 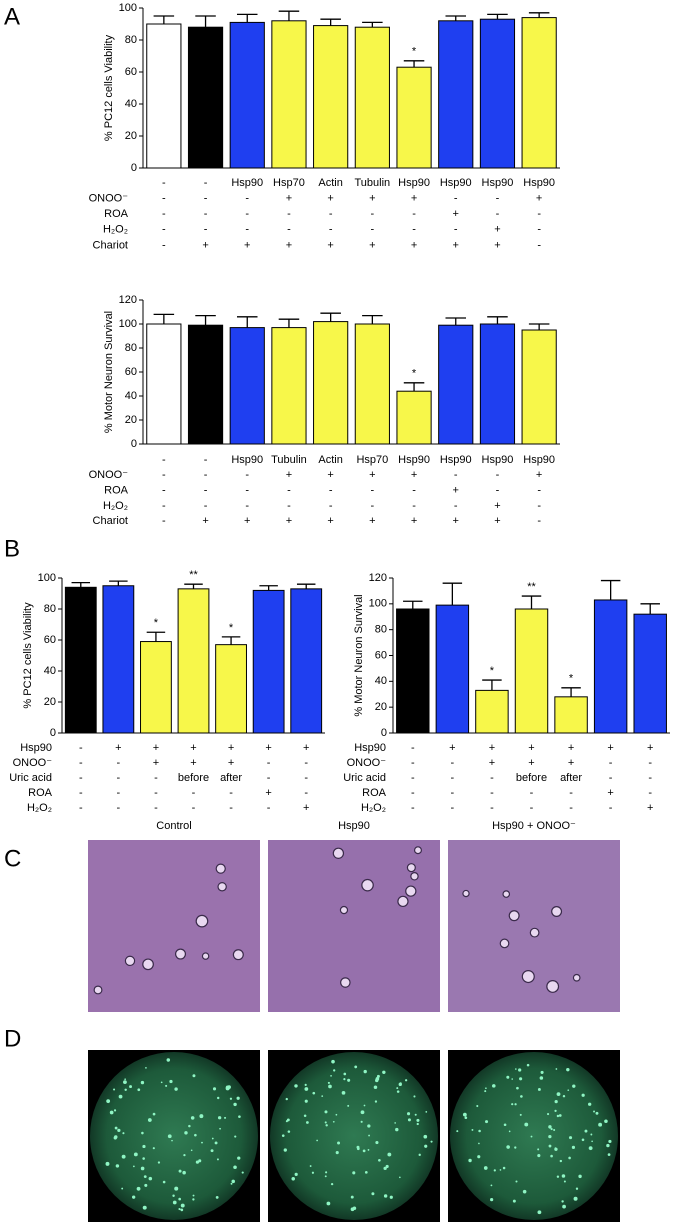 I want to click on y-tick-label: 80, so click(x=131, y=348).